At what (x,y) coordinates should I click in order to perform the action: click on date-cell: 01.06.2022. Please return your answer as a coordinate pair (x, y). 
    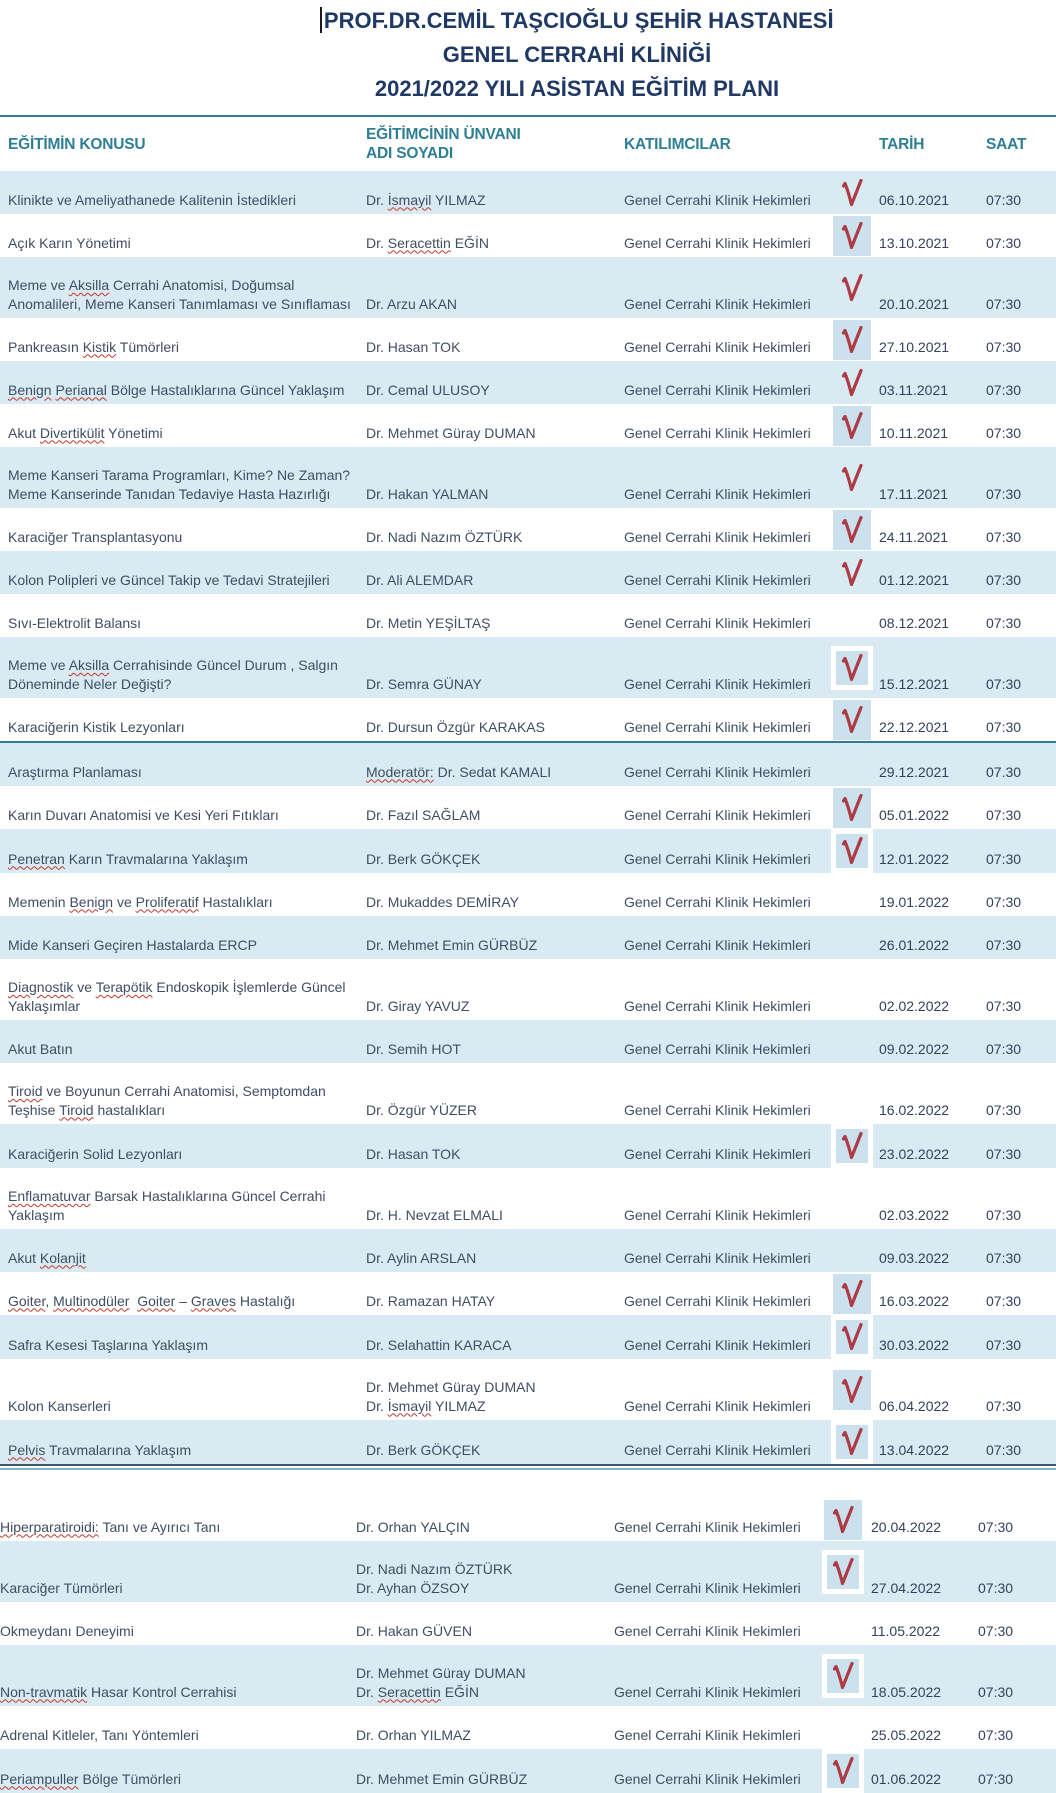
    Looking at the image, I should click on (924, 1781).